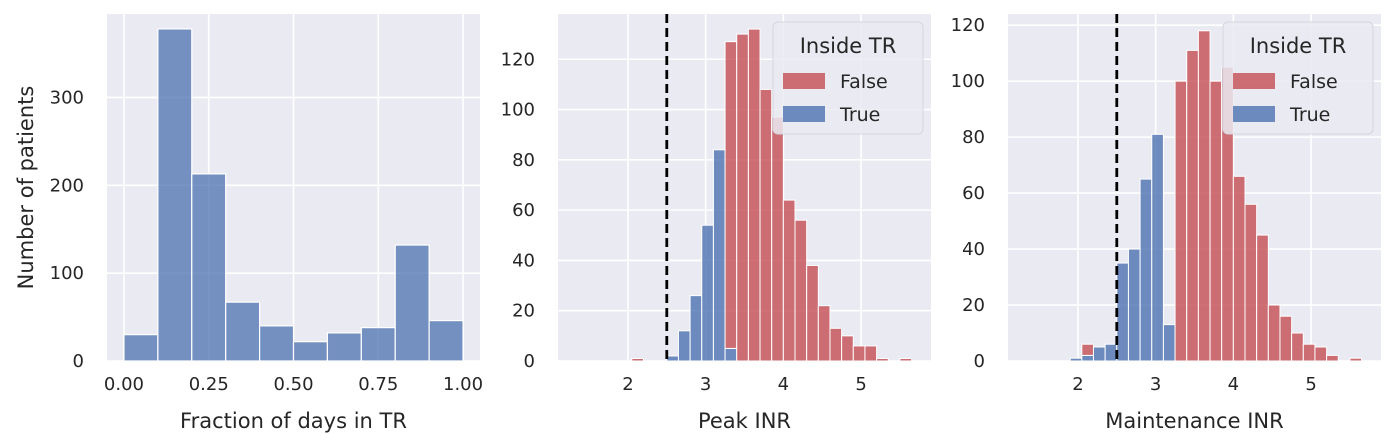 The width and height of the screenshot is (1398, 447). What do you see at coordinates (26, 188) in the screenshot?
I see `y-axis-label: Number of patients` at bounding box center [26, 188].